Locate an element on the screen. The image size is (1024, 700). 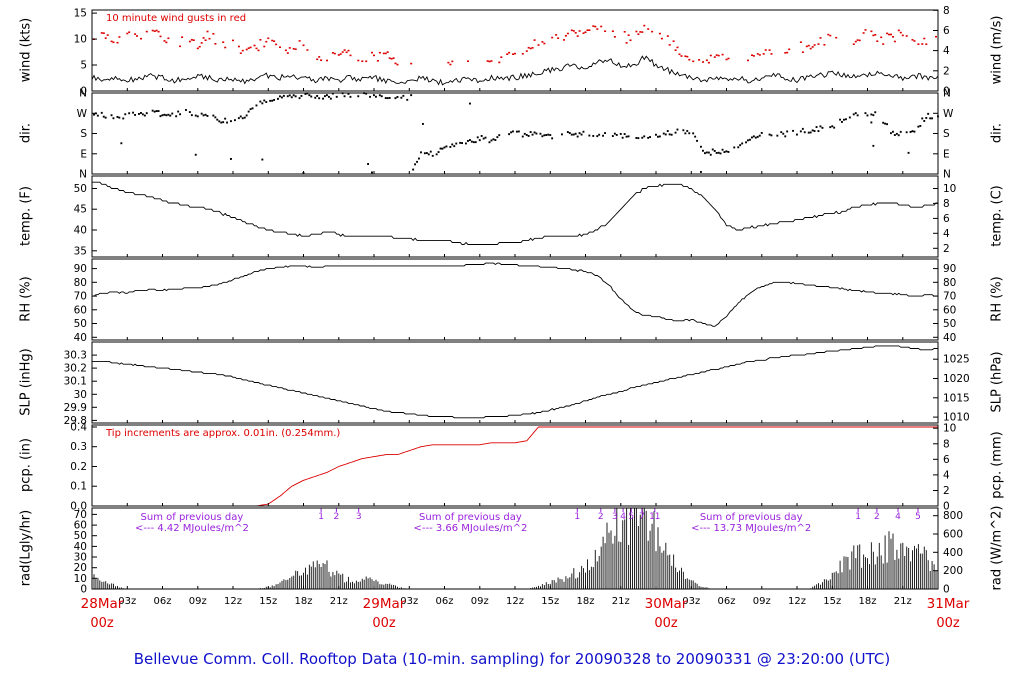
svg-text: 20 is located at coordinates (80, 568).